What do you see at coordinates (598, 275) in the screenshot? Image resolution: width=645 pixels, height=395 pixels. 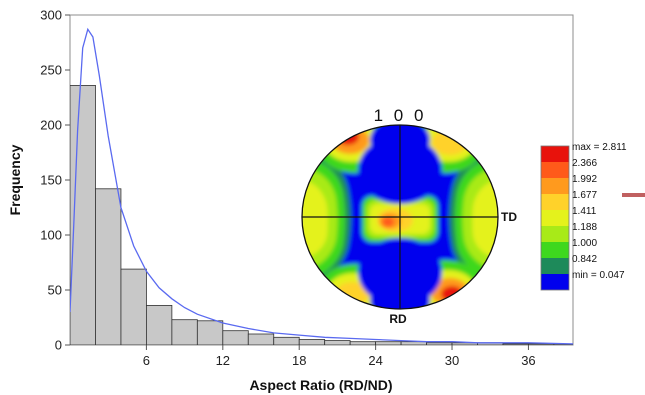 I see `legend-label: min = 0.047` at bounding box center [598, 275].